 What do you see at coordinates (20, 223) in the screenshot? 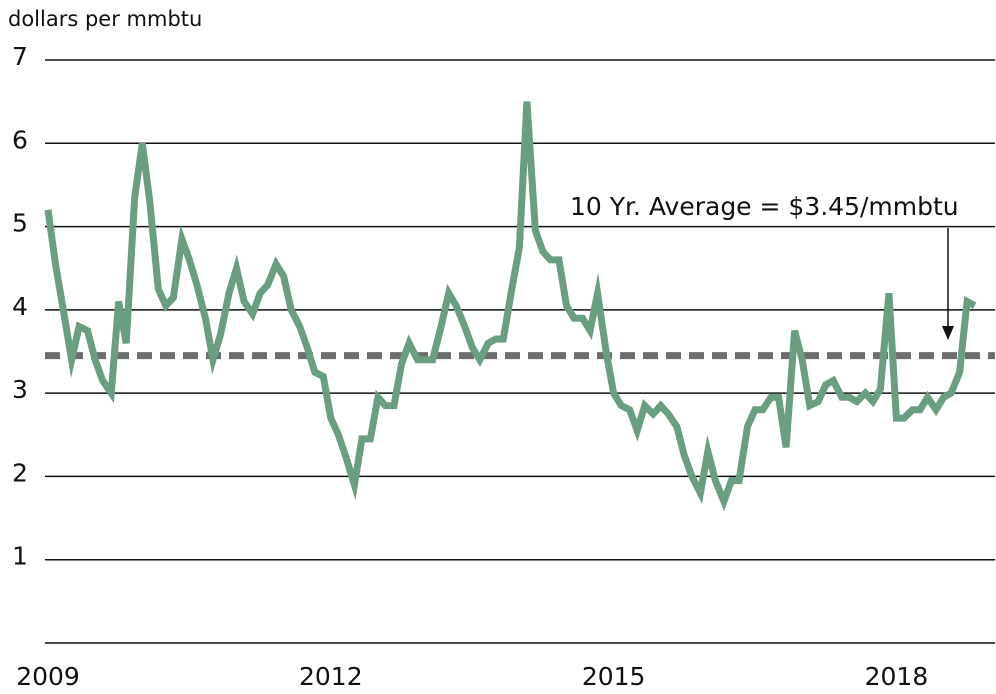
I see `y-tick-label: 5` at bounding box center [20, 223].